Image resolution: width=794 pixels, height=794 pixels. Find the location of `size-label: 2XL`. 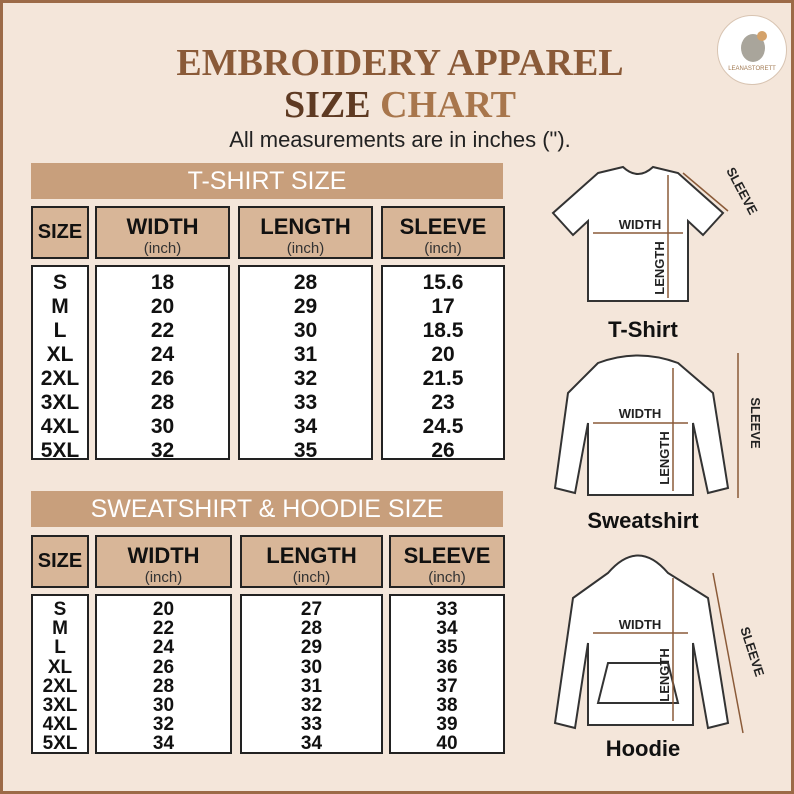

size-label: 2XL is located at coordinates (60, 378).